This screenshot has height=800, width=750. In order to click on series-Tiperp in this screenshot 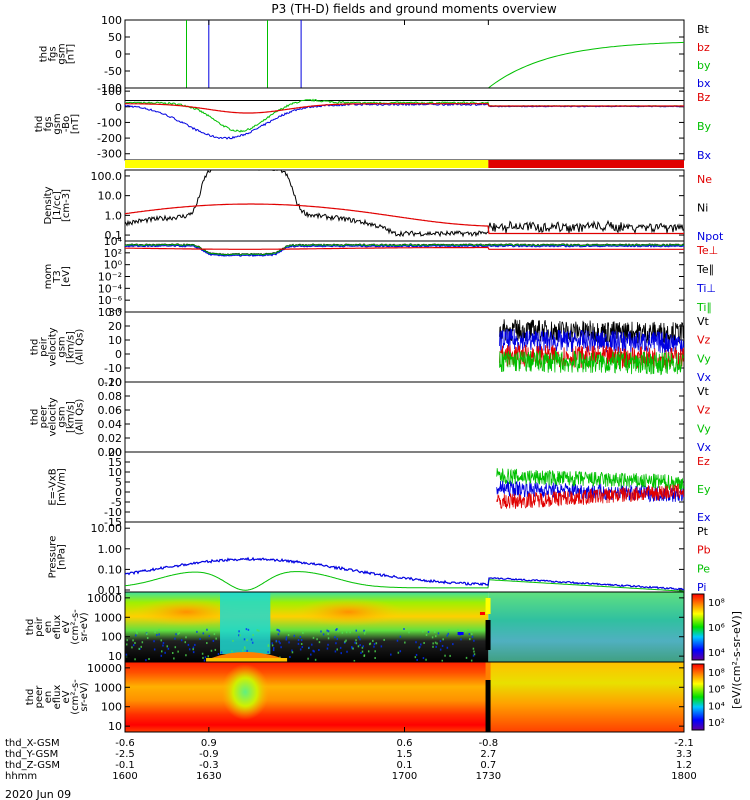, I will do `click(404, 251)`.